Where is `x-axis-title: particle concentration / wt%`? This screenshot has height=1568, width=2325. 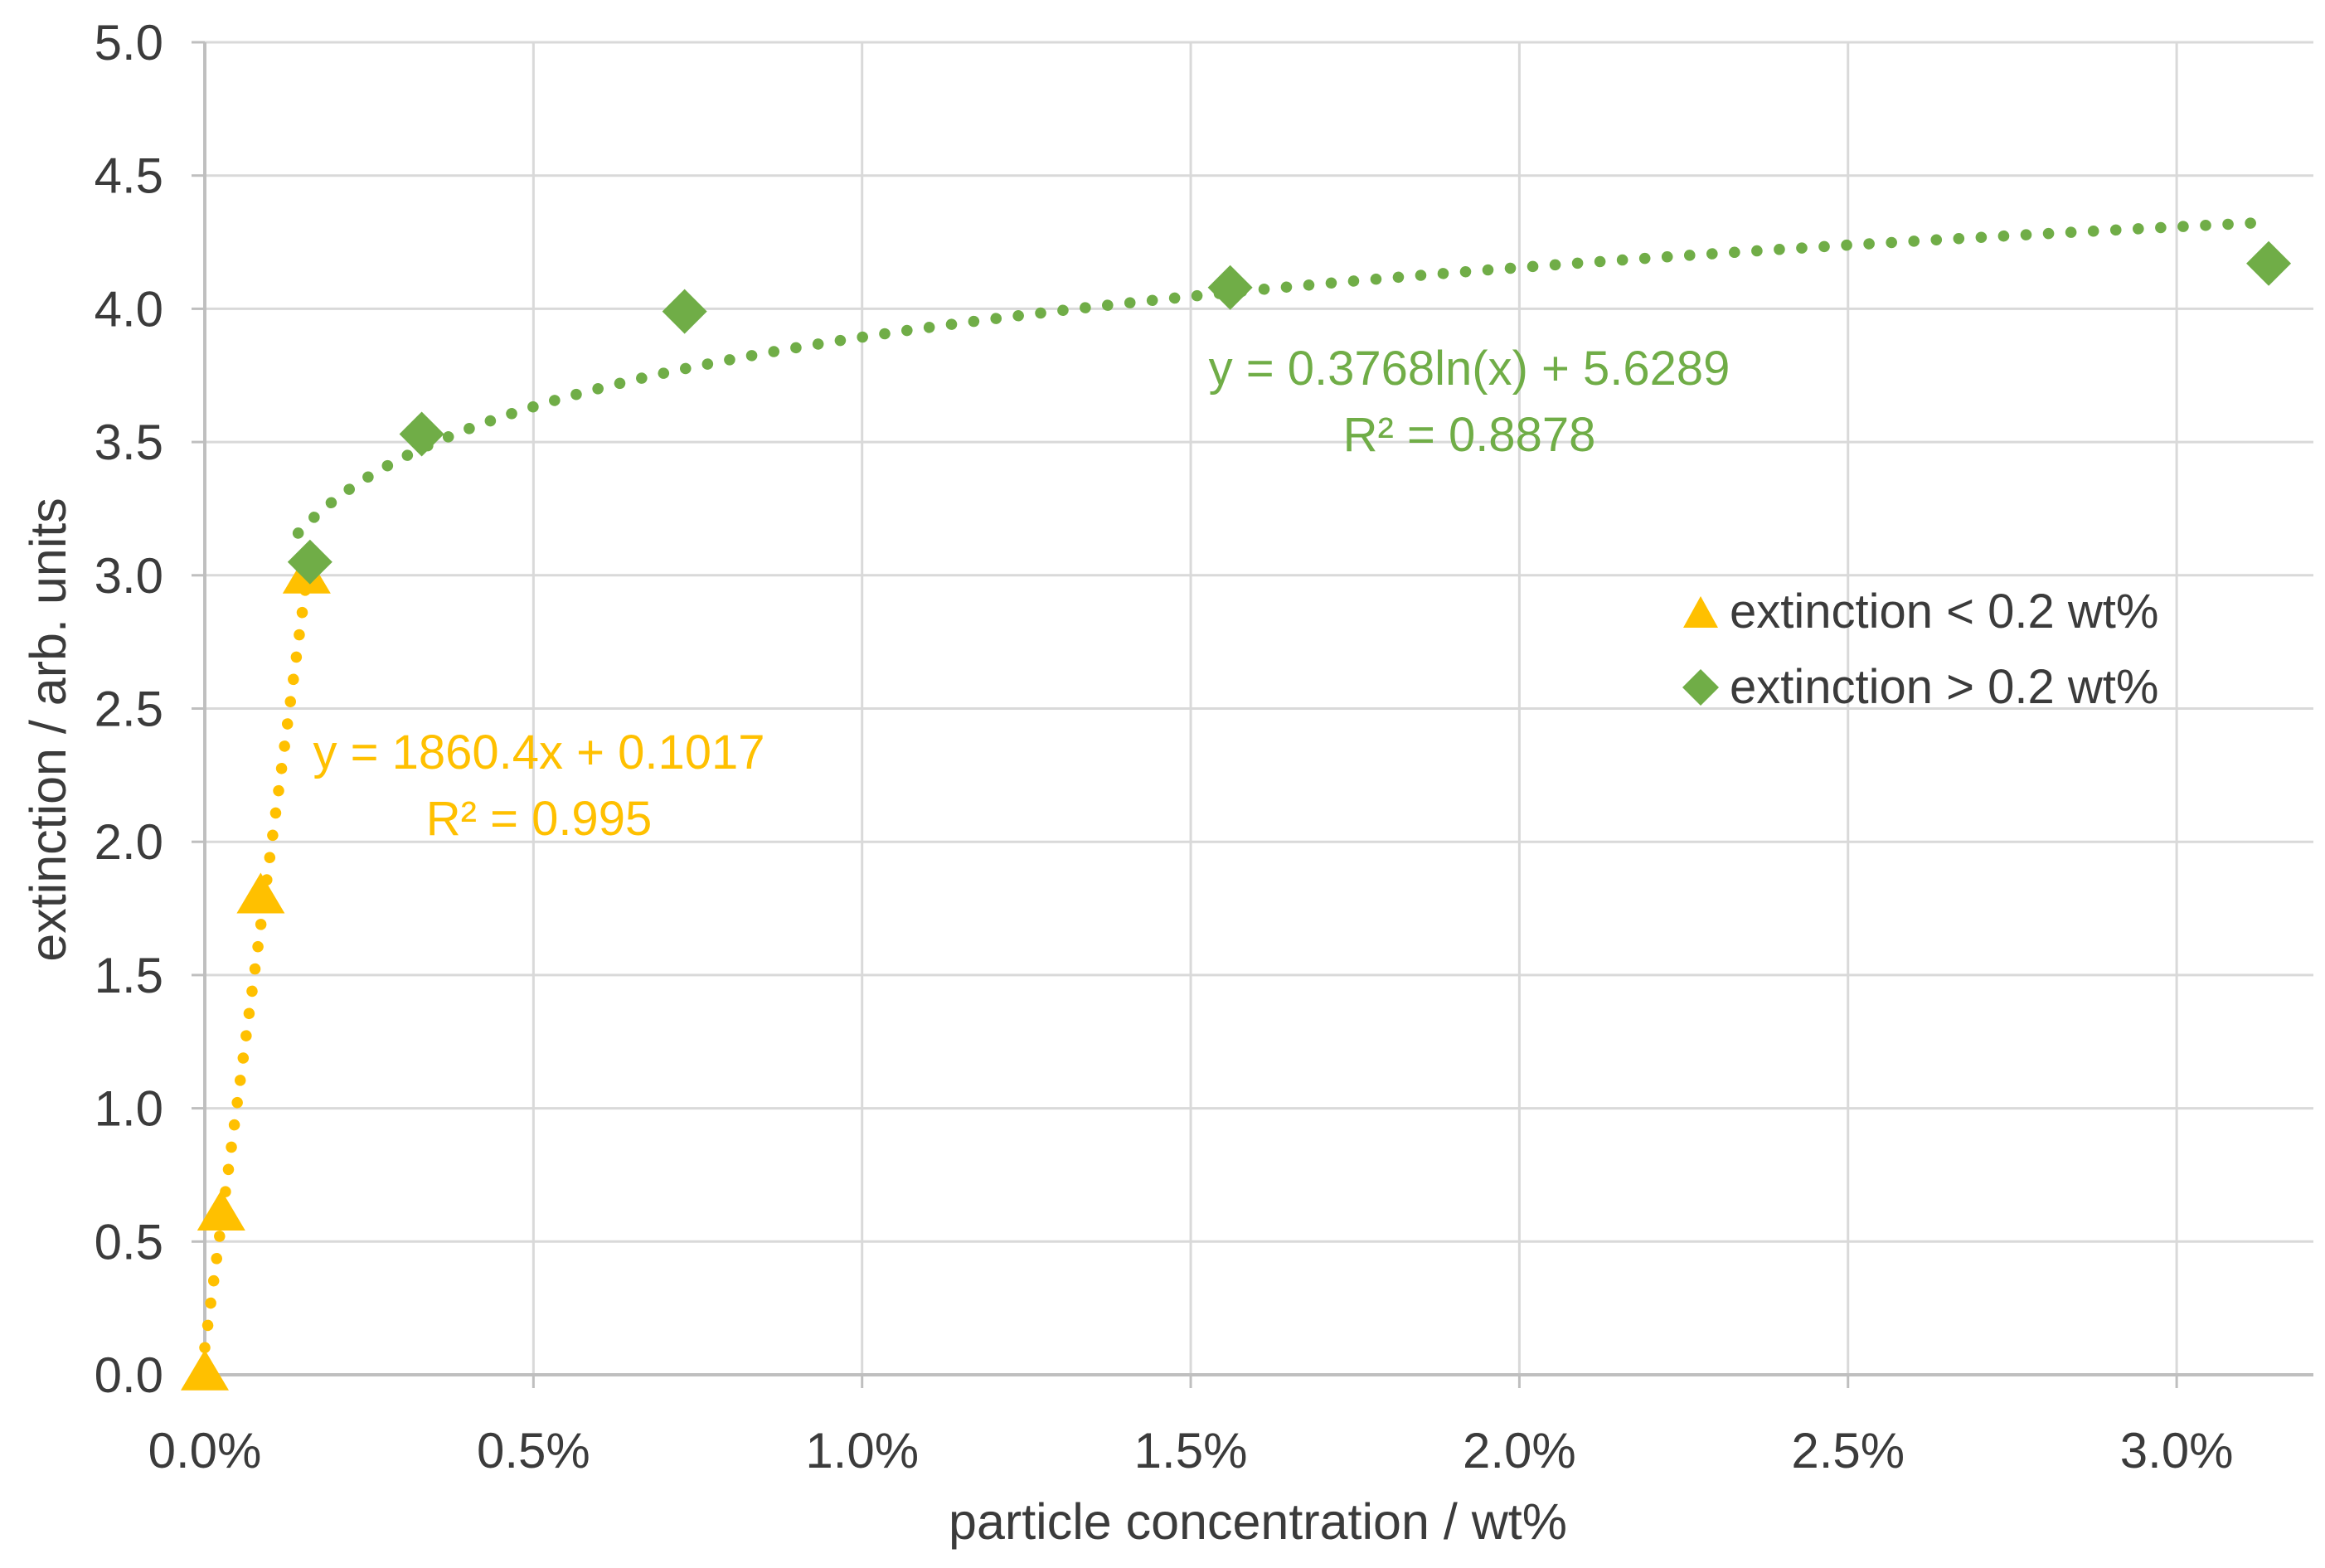 x-axis-title: particle concentration / wt% is located at coordinates (1258, 1521).